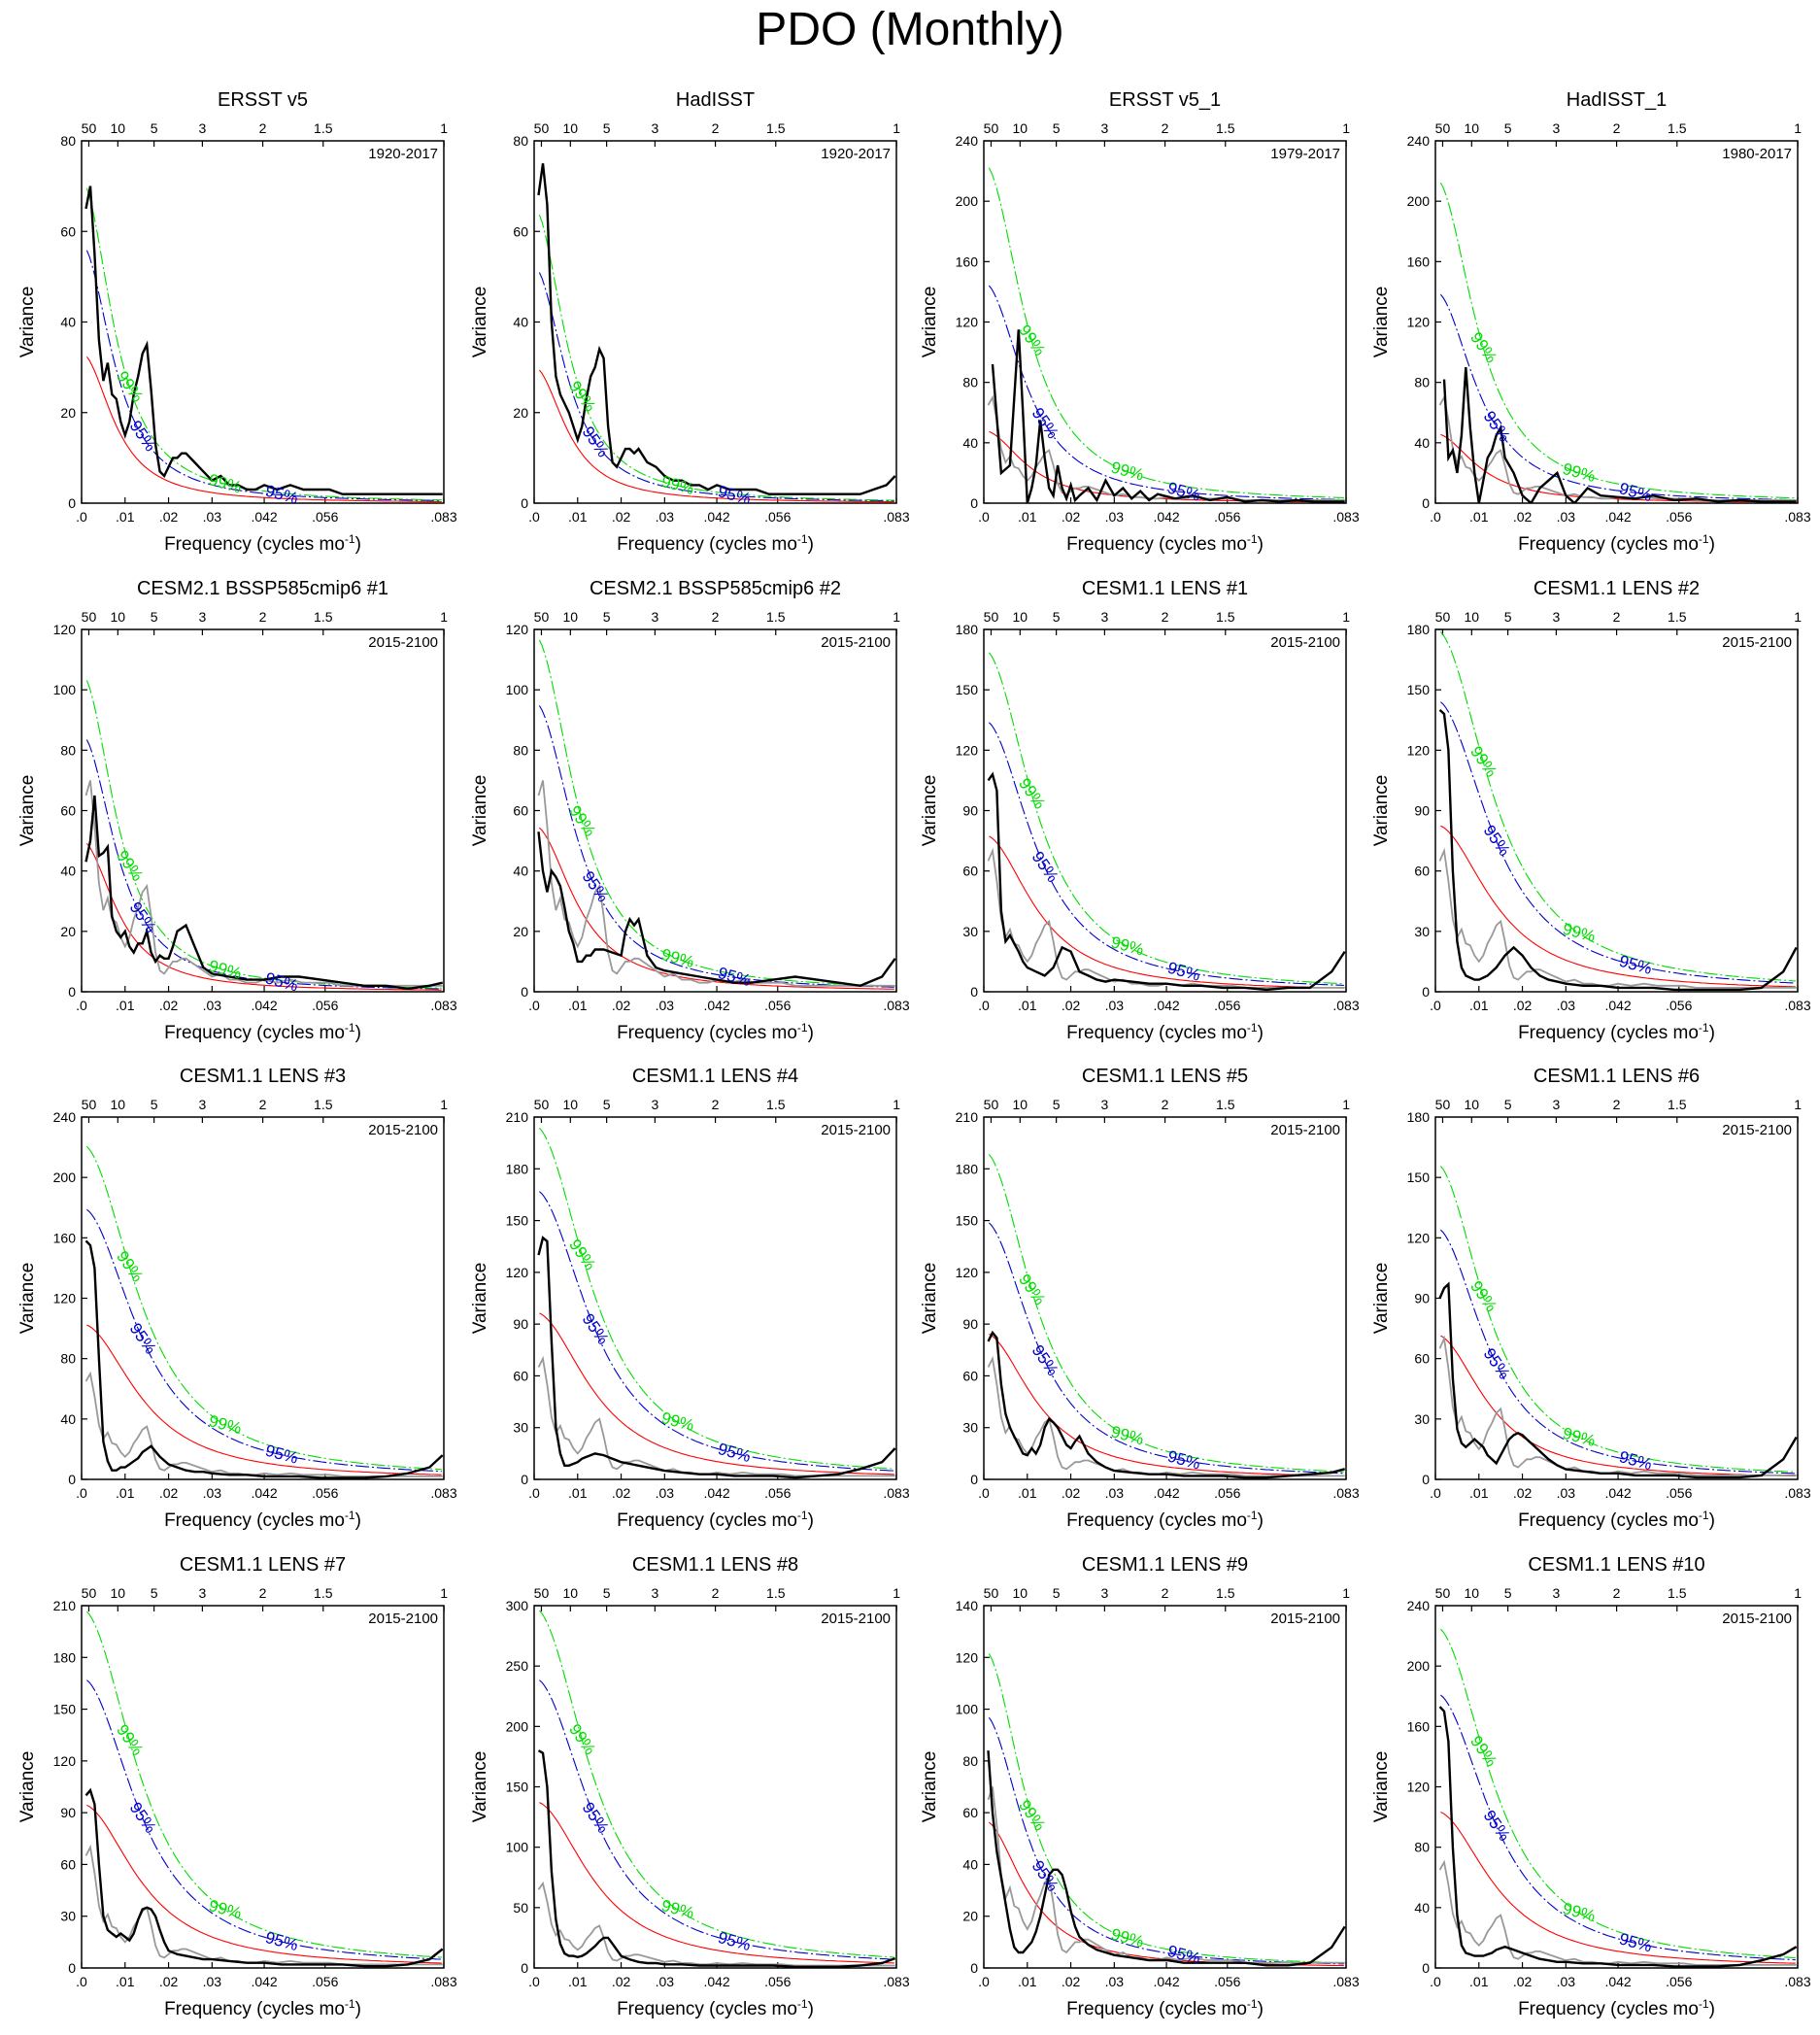  I want to click on panel-title: CESM1.1 LENS #8, so click(715, 1565).